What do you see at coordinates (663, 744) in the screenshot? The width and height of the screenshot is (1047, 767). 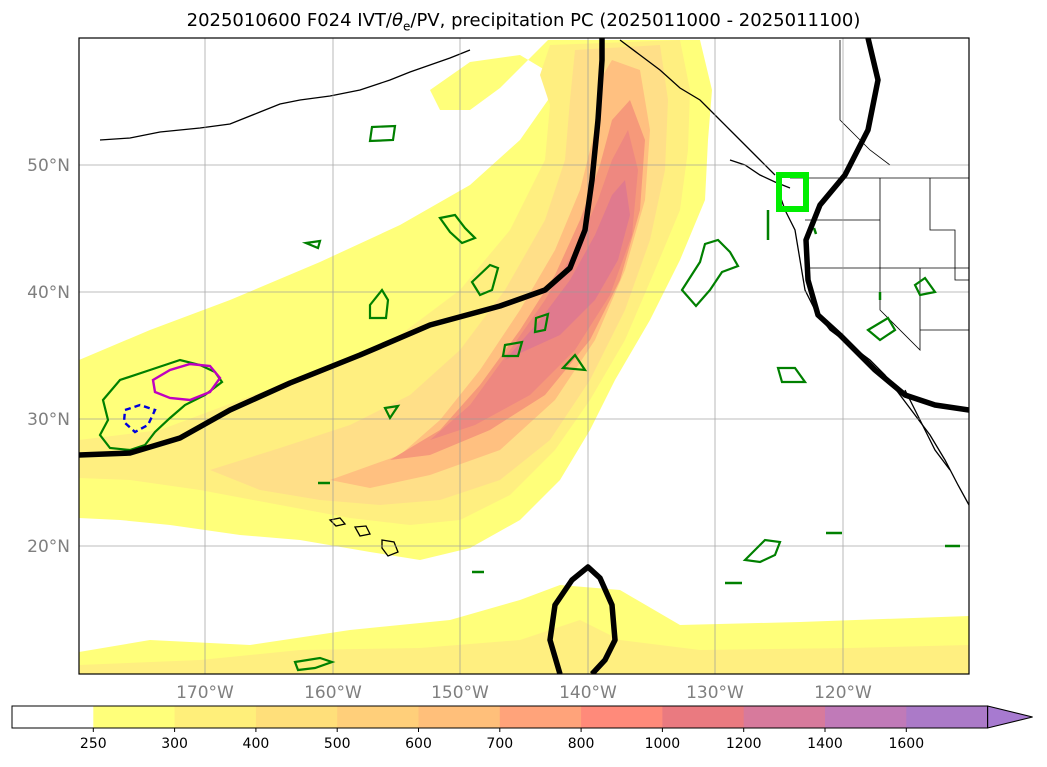 I see `colorbar-label: 1000` at bounding box center [663, 744].